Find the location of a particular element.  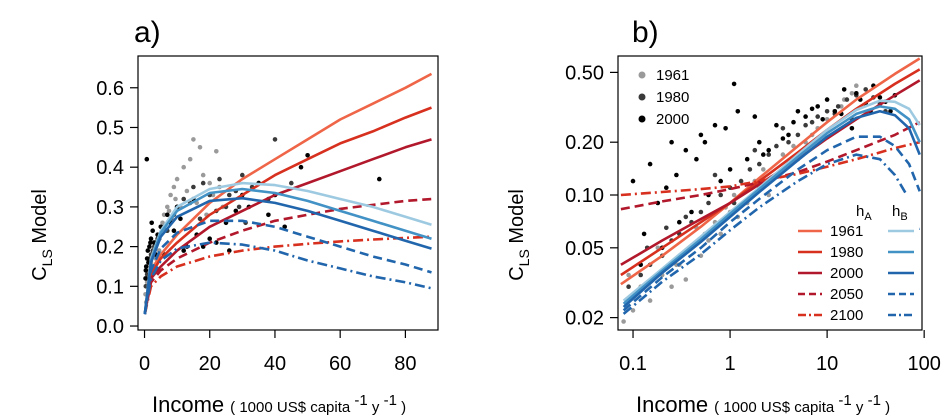

y-tick-label: 0.0 is located at coordinates (110, 327).